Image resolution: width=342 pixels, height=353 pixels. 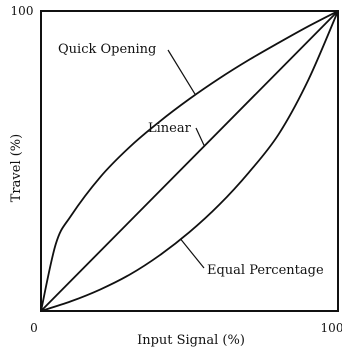 I want to click on series-label-equal-percentage: Equal Percentage, so click(x=265, y=270).